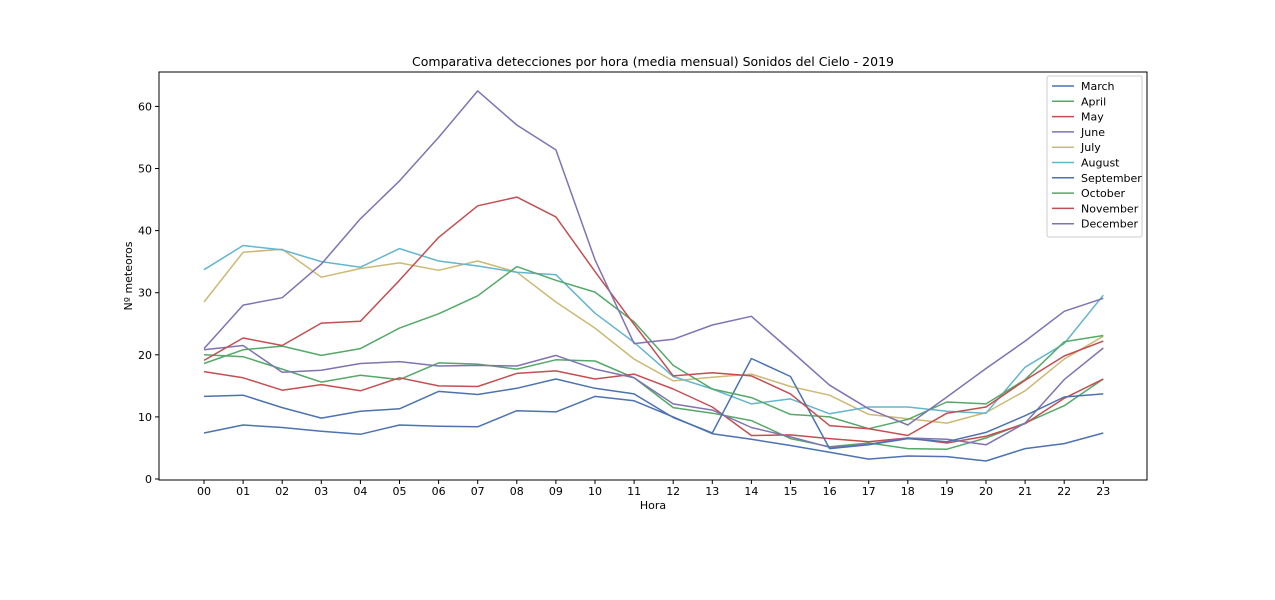 The image size is (1275, 600). What do you see at coordinates (908, 491) in the screenshot?
I see `x-tick-label: 18` at bounding box center [908, 491].